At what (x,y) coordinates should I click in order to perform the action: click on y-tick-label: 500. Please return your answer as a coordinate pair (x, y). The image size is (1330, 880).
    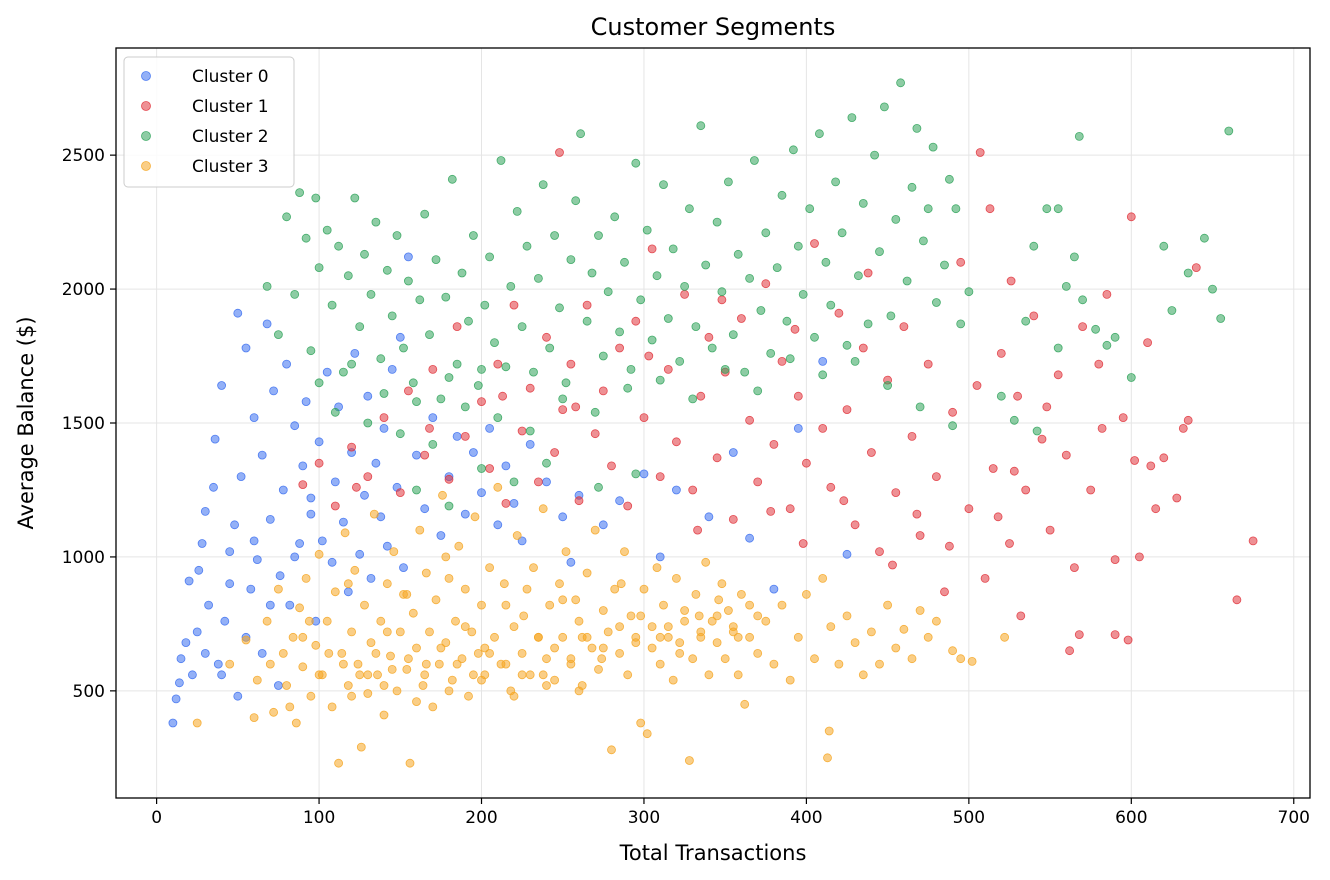
    Looking at the image, I should click on (89, 692).